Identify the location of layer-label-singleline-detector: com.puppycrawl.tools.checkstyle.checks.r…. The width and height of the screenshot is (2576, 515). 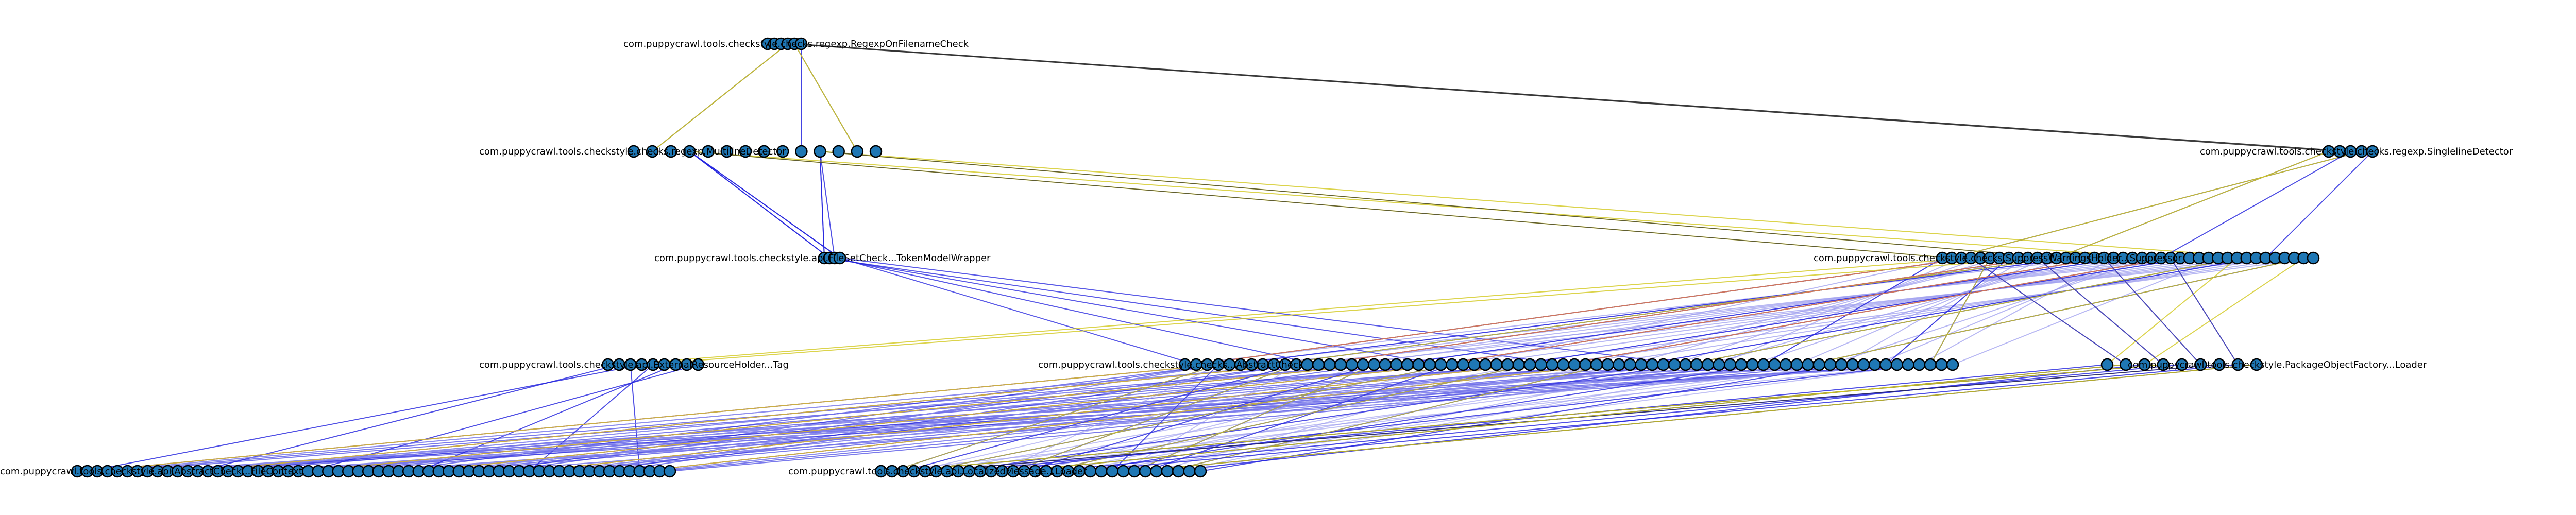
(2356, 151).